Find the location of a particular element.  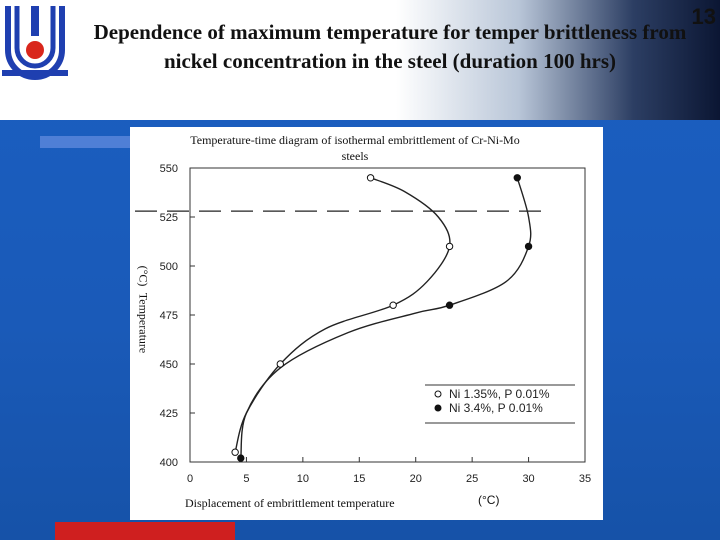

y-tick-label: 525 is located at coordinates (169, 218).